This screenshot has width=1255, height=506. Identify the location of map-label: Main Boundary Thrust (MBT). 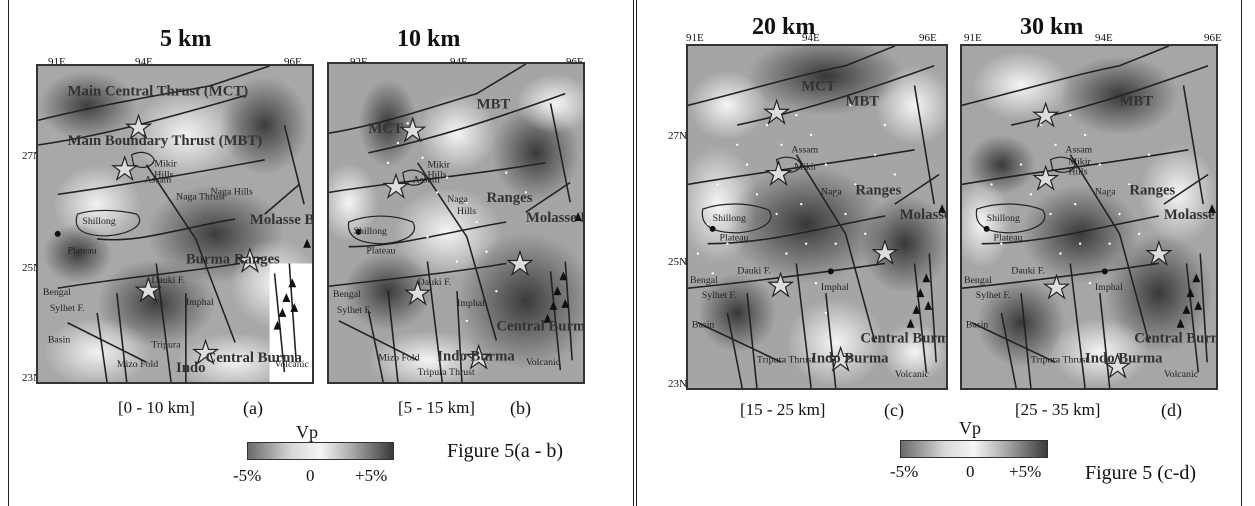
(165, 141).